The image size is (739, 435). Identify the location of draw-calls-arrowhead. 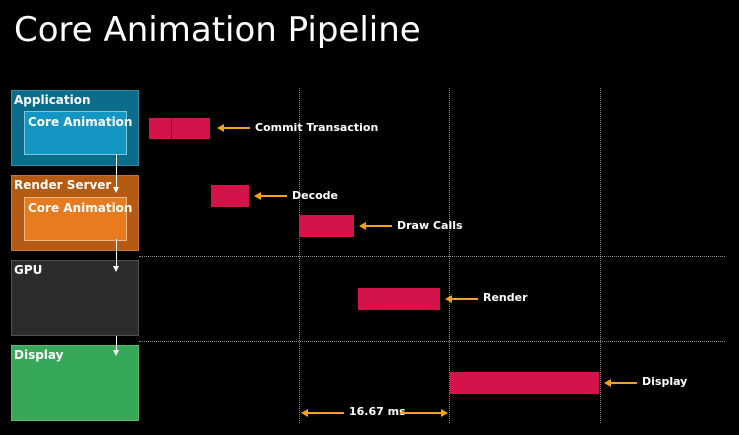
(362, 226).